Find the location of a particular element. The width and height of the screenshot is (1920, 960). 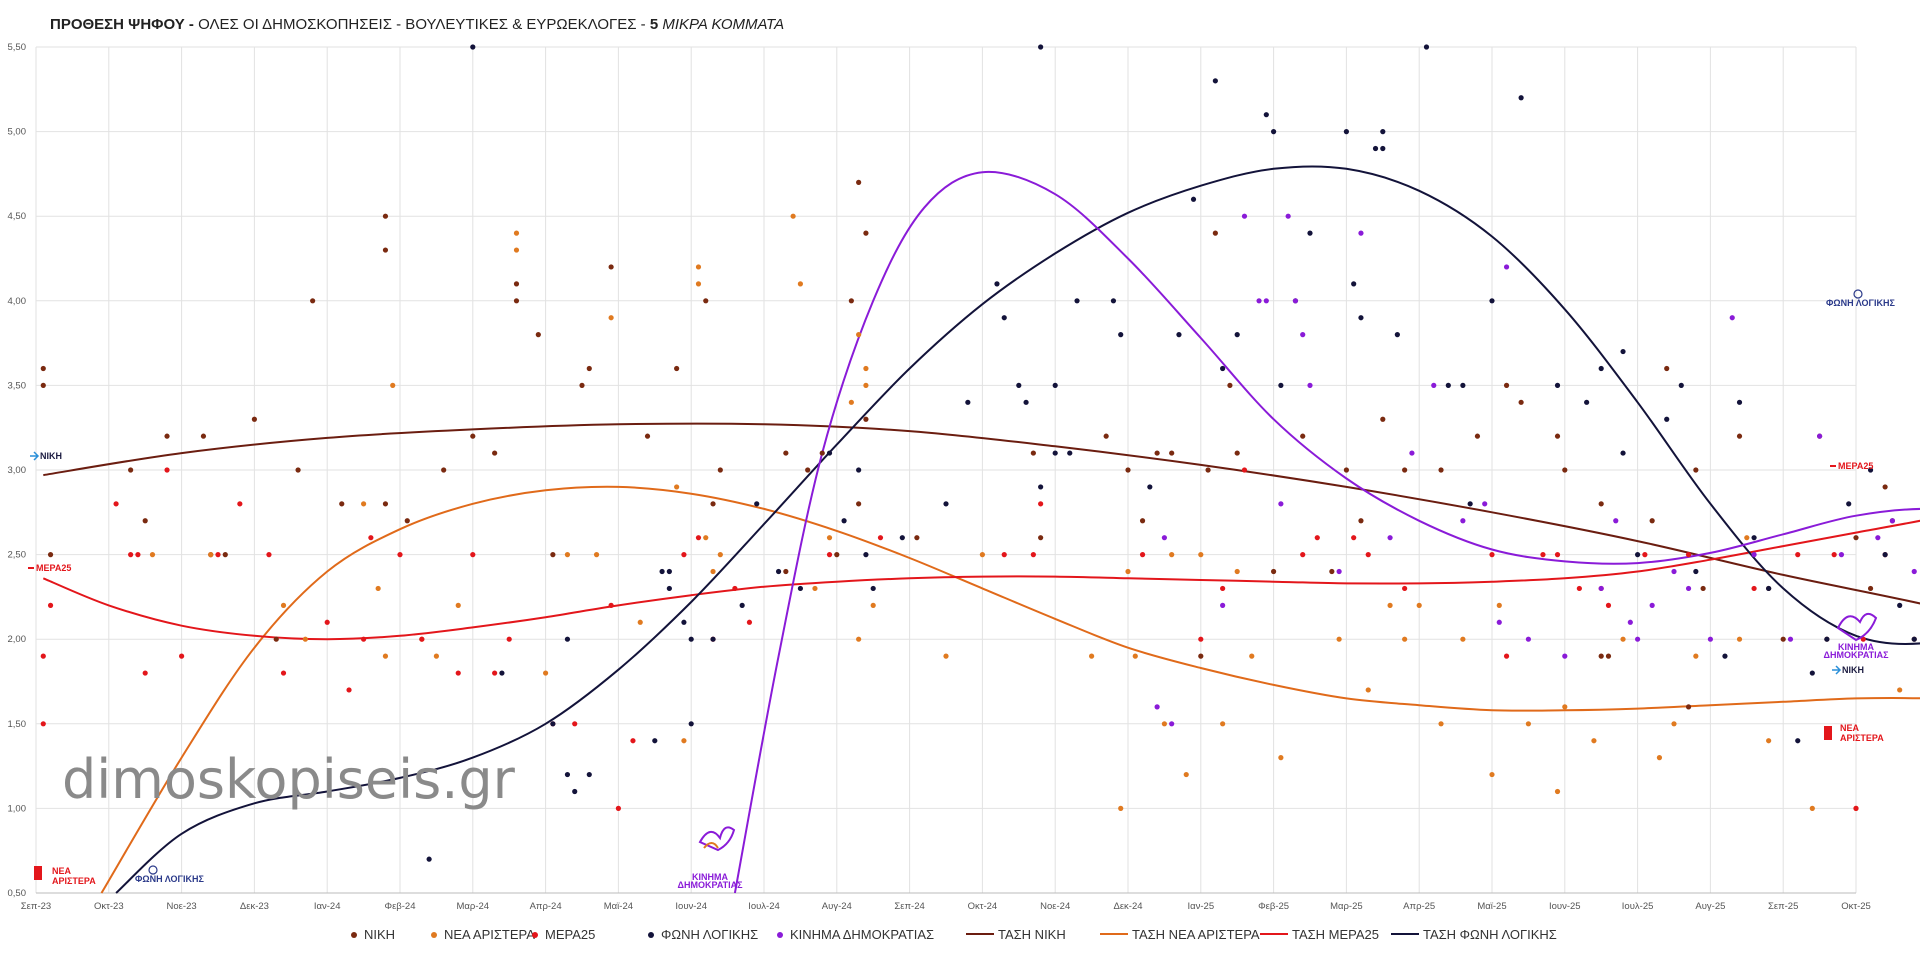

title-italic: ΜΙΚΡΑ ΚΟΜΜΑΤΑ is located at coordinates (723, 24).